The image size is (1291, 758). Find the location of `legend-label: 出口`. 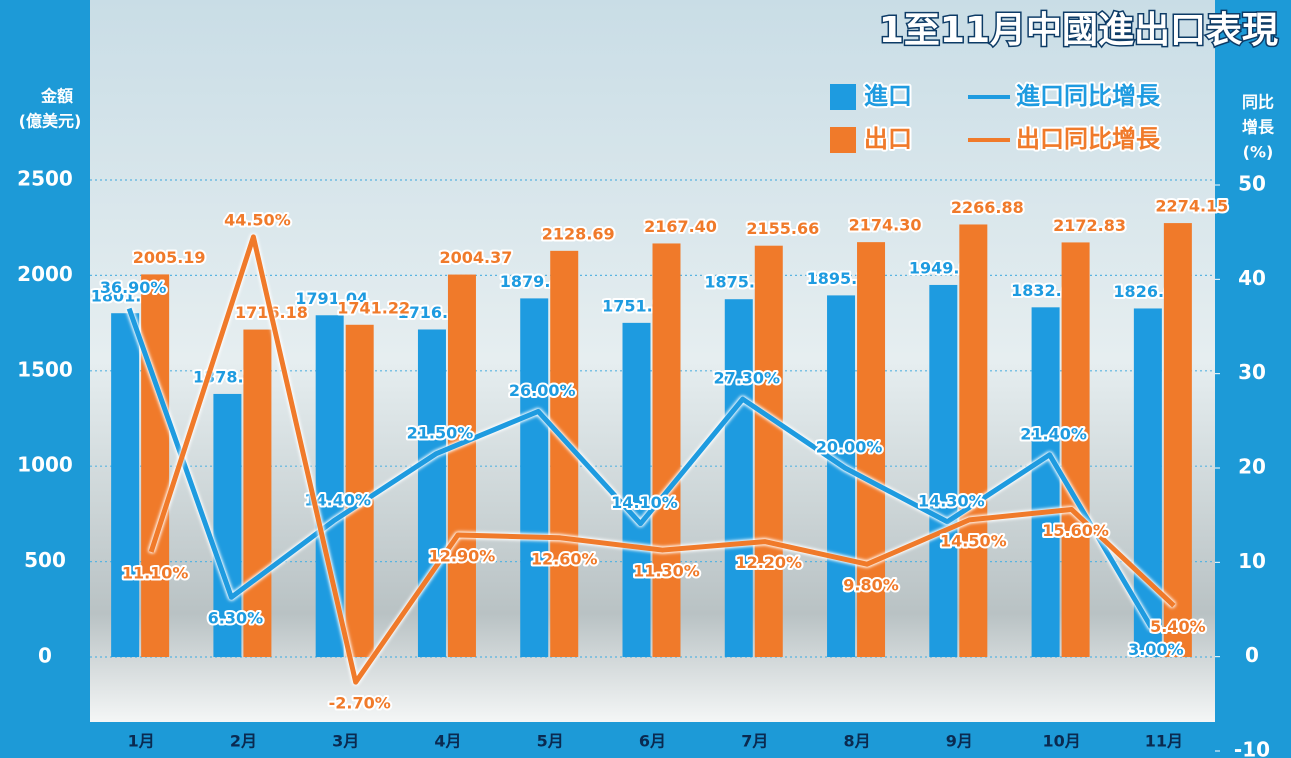

legend-label: 出口 is located at coordinates (888, 139).